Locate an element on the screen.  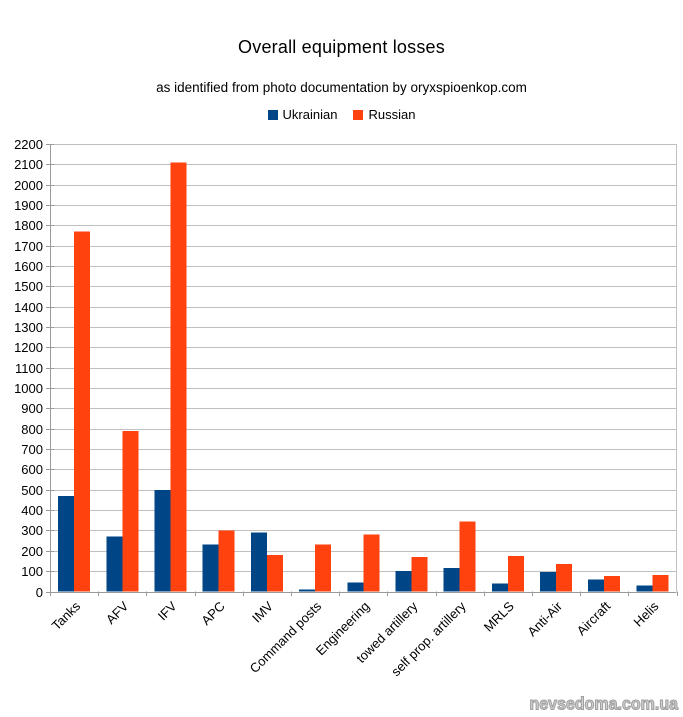
bar-russian-towed-artillery is located at coordinates (419, 574).